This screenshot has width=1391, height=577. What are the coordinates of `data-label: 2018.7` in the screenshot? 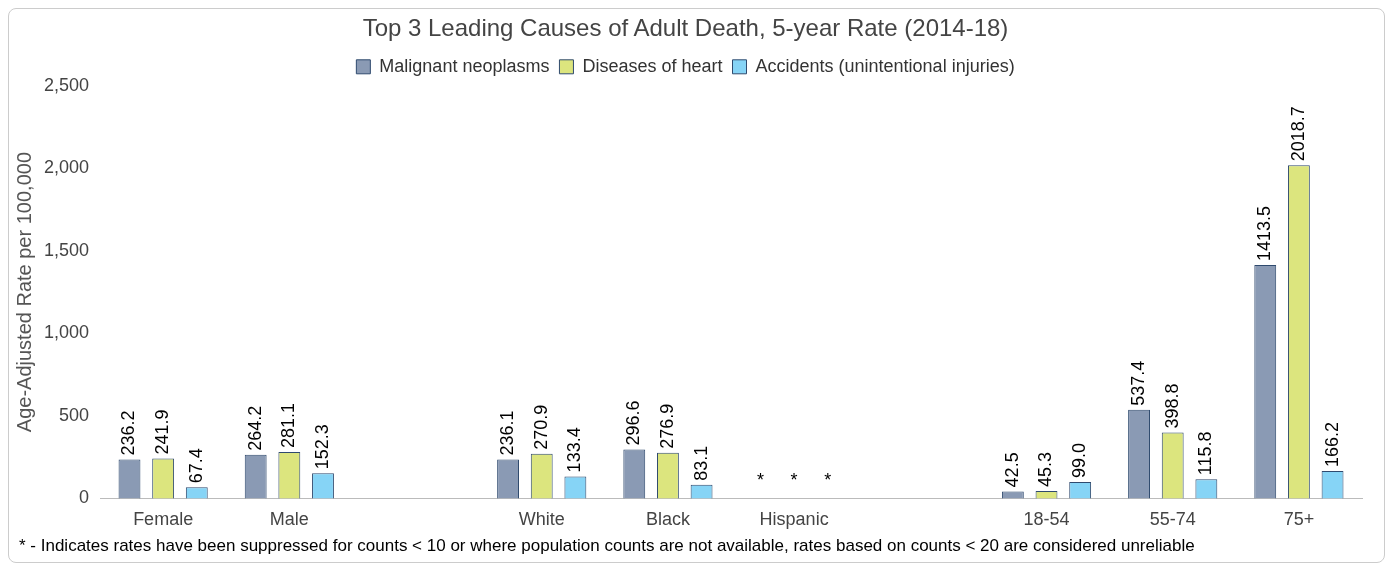 It's located at (1297, 134).